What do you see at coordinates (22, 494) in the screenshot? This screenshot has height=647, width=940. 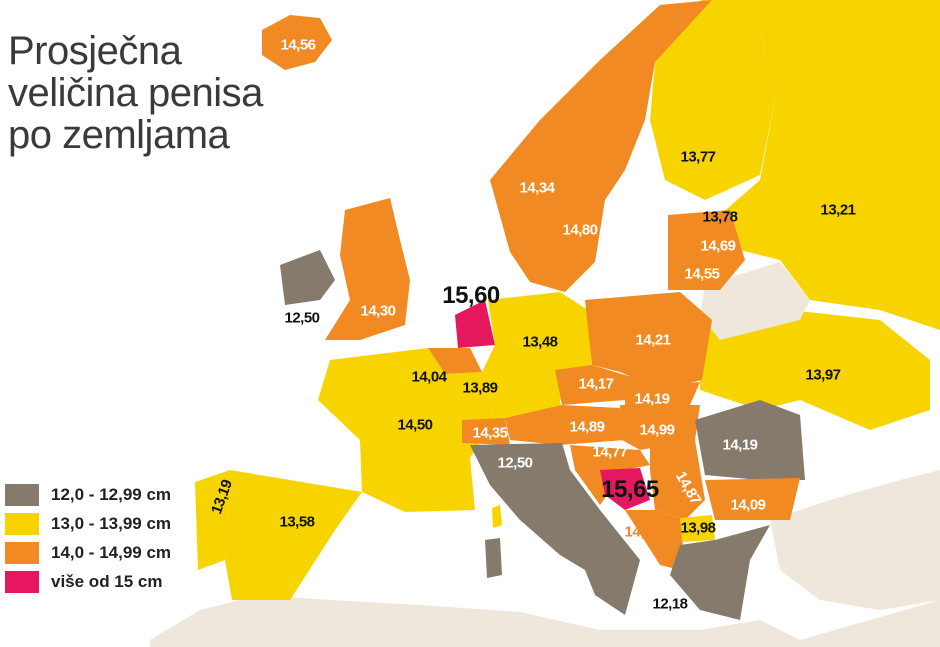 I see `legend-swatch-gray` at bounding box center [22, 494].